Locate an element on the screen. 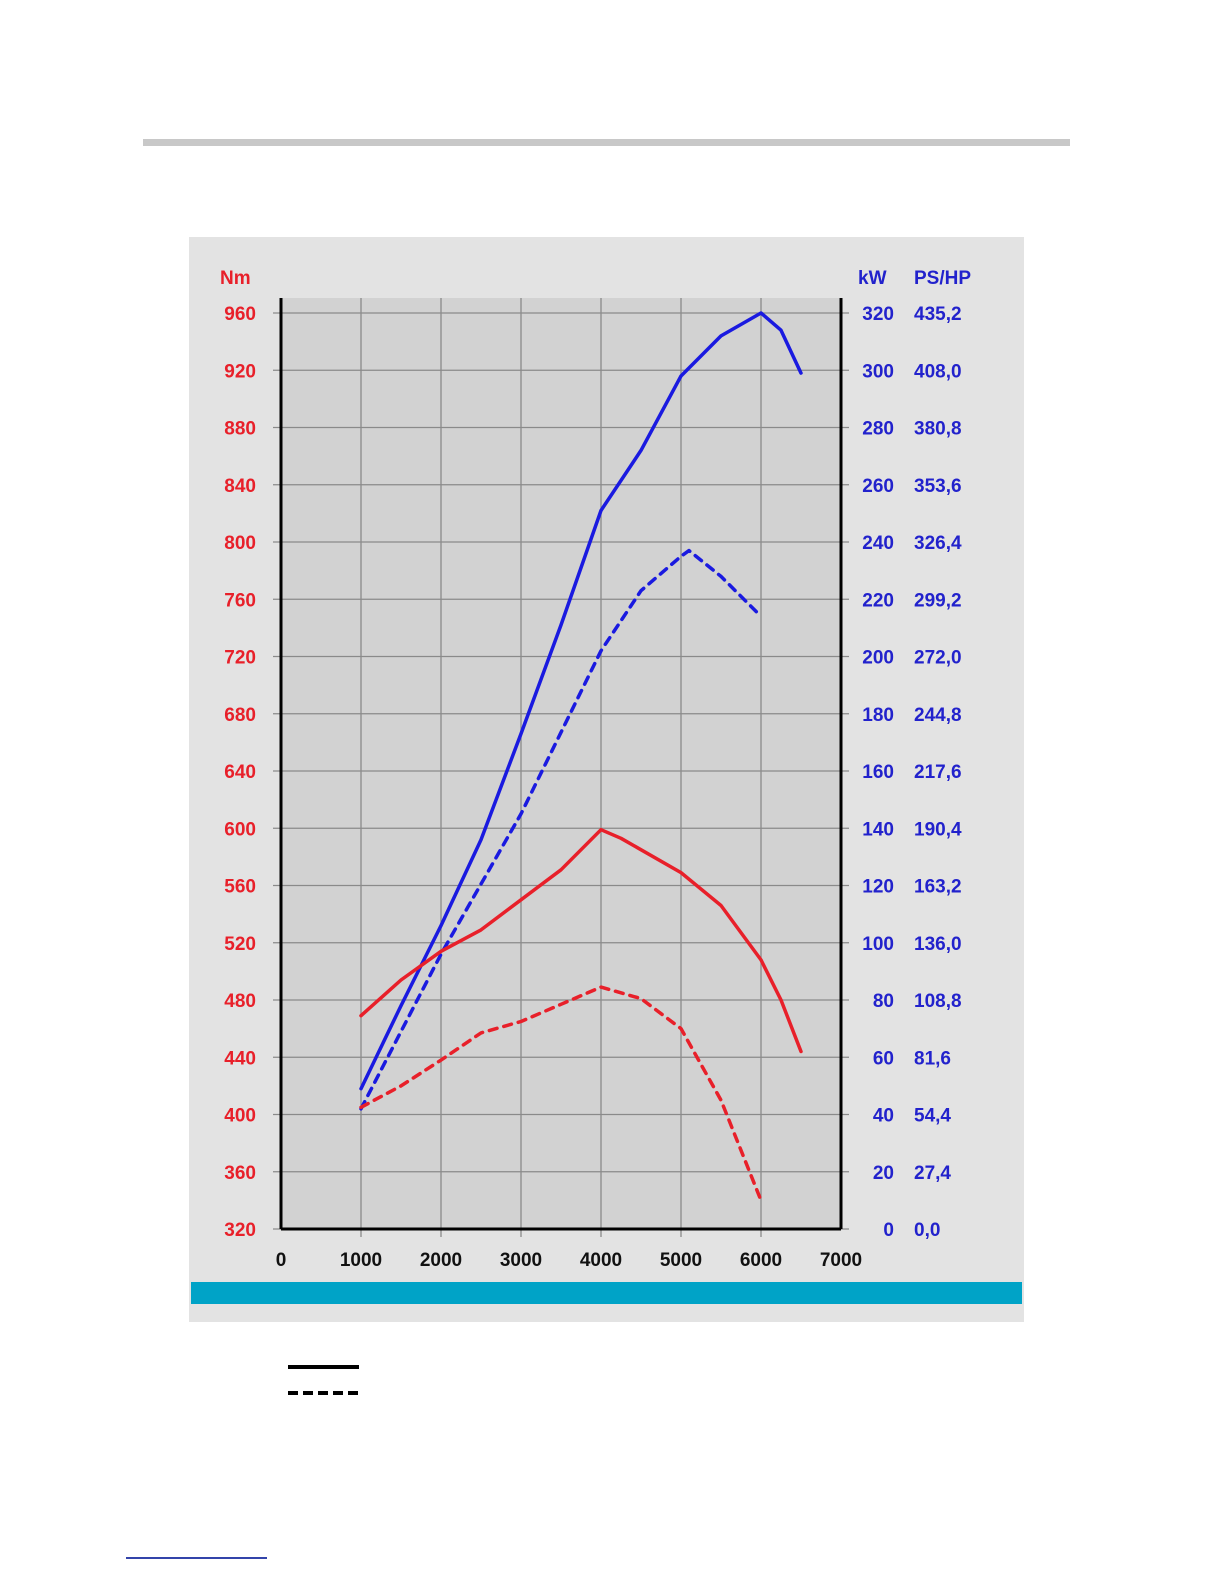 Image resolution: width=1224 pixels, height=1584 pixels. tick-label-ps: 217,6 is located at coordinates (938, 772).